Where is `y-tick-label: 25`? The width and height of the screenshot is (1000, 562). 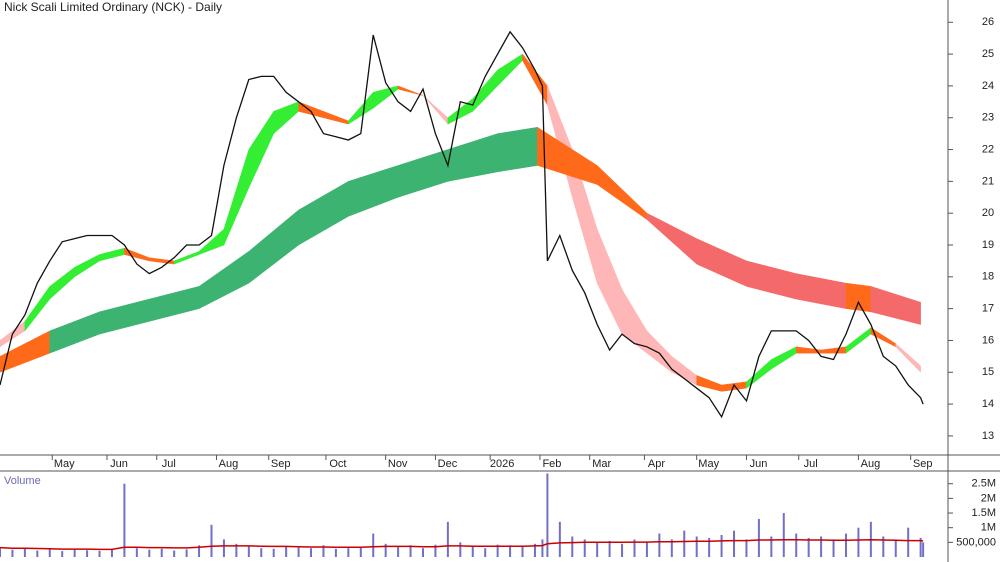
y-tick-label: 25 is located at coordinates (988, 54).